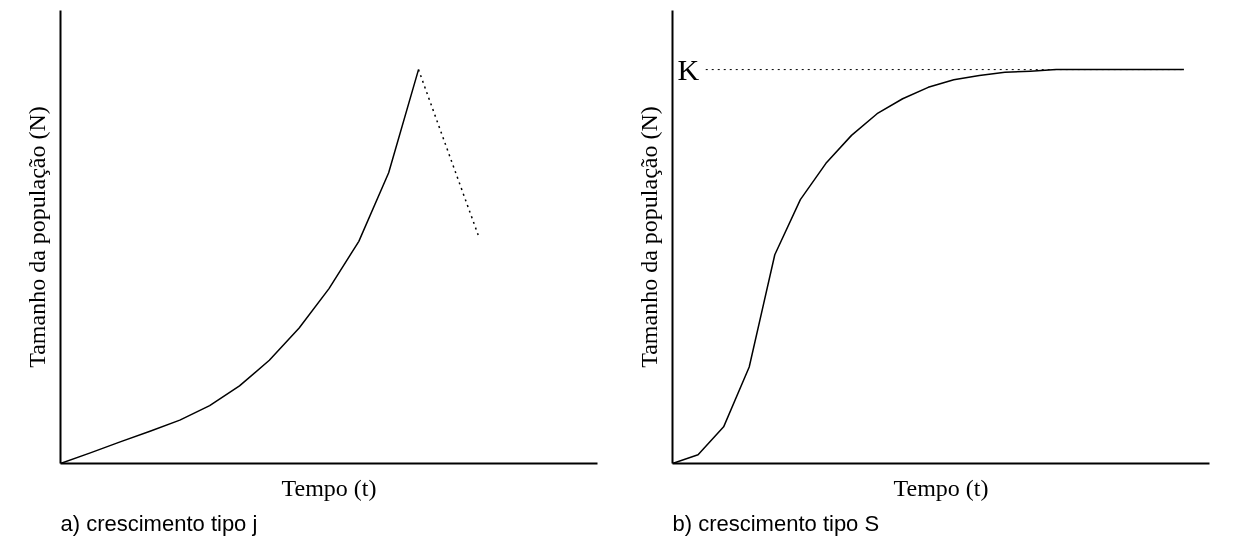 The image size is (1239, 548). Describe the element at coordinates (688, 70) in the screenshot. I see `ref-line-label: K` at that location.